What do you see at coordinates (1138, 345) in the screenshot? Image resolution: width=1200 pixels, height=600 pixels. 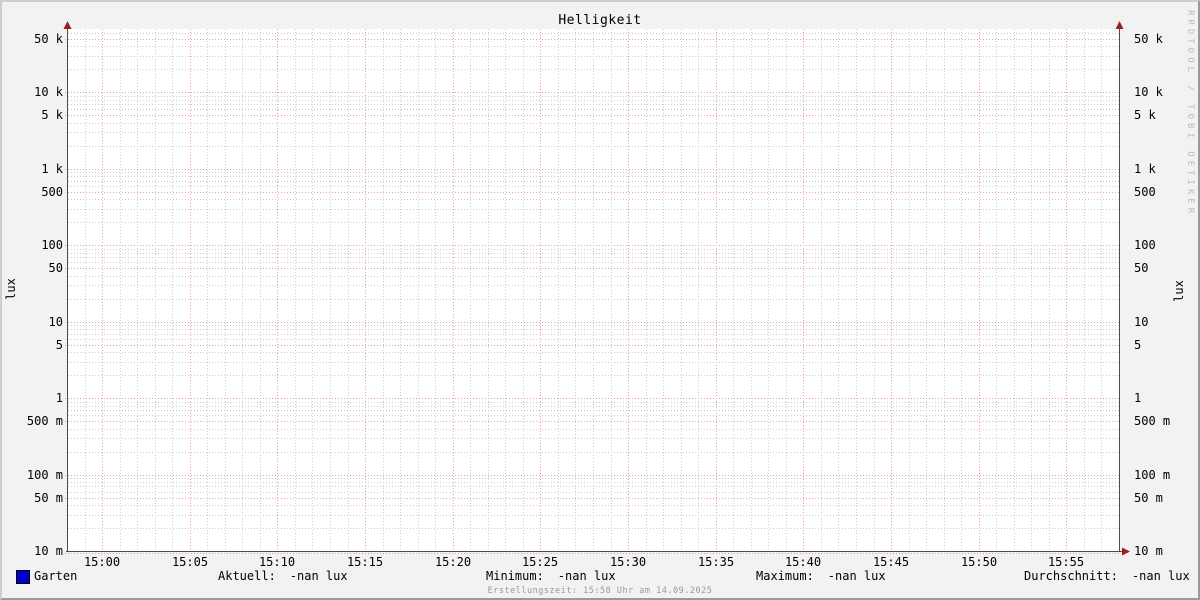 I see `y-tick-label-right: 5` at bounding box center [1138, 345].